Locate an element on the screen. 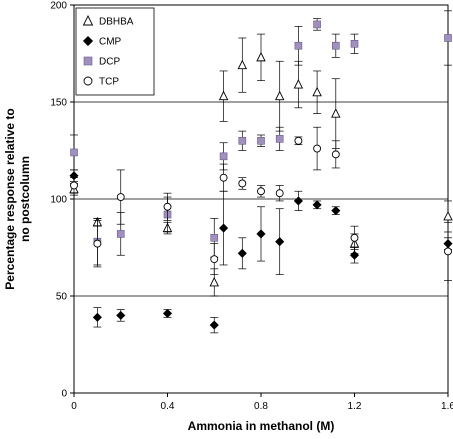 This screenshot has height=439, width=453. x-axis-ticks: 0 0.4 0.8 1.2 1.6 is located at coordinates (262, 402).